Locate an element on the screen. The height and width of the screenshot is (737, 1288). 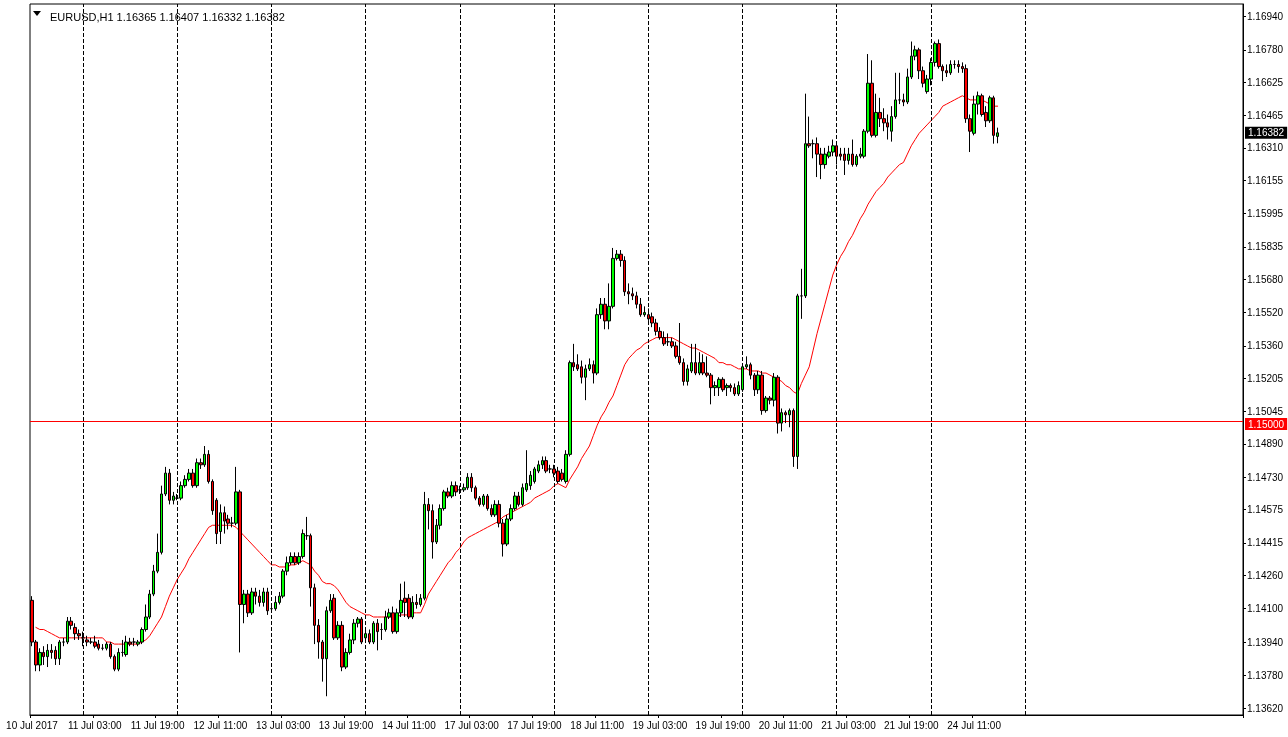
y-tick-label: 1.16465 is located at coordinates (1265, 116).